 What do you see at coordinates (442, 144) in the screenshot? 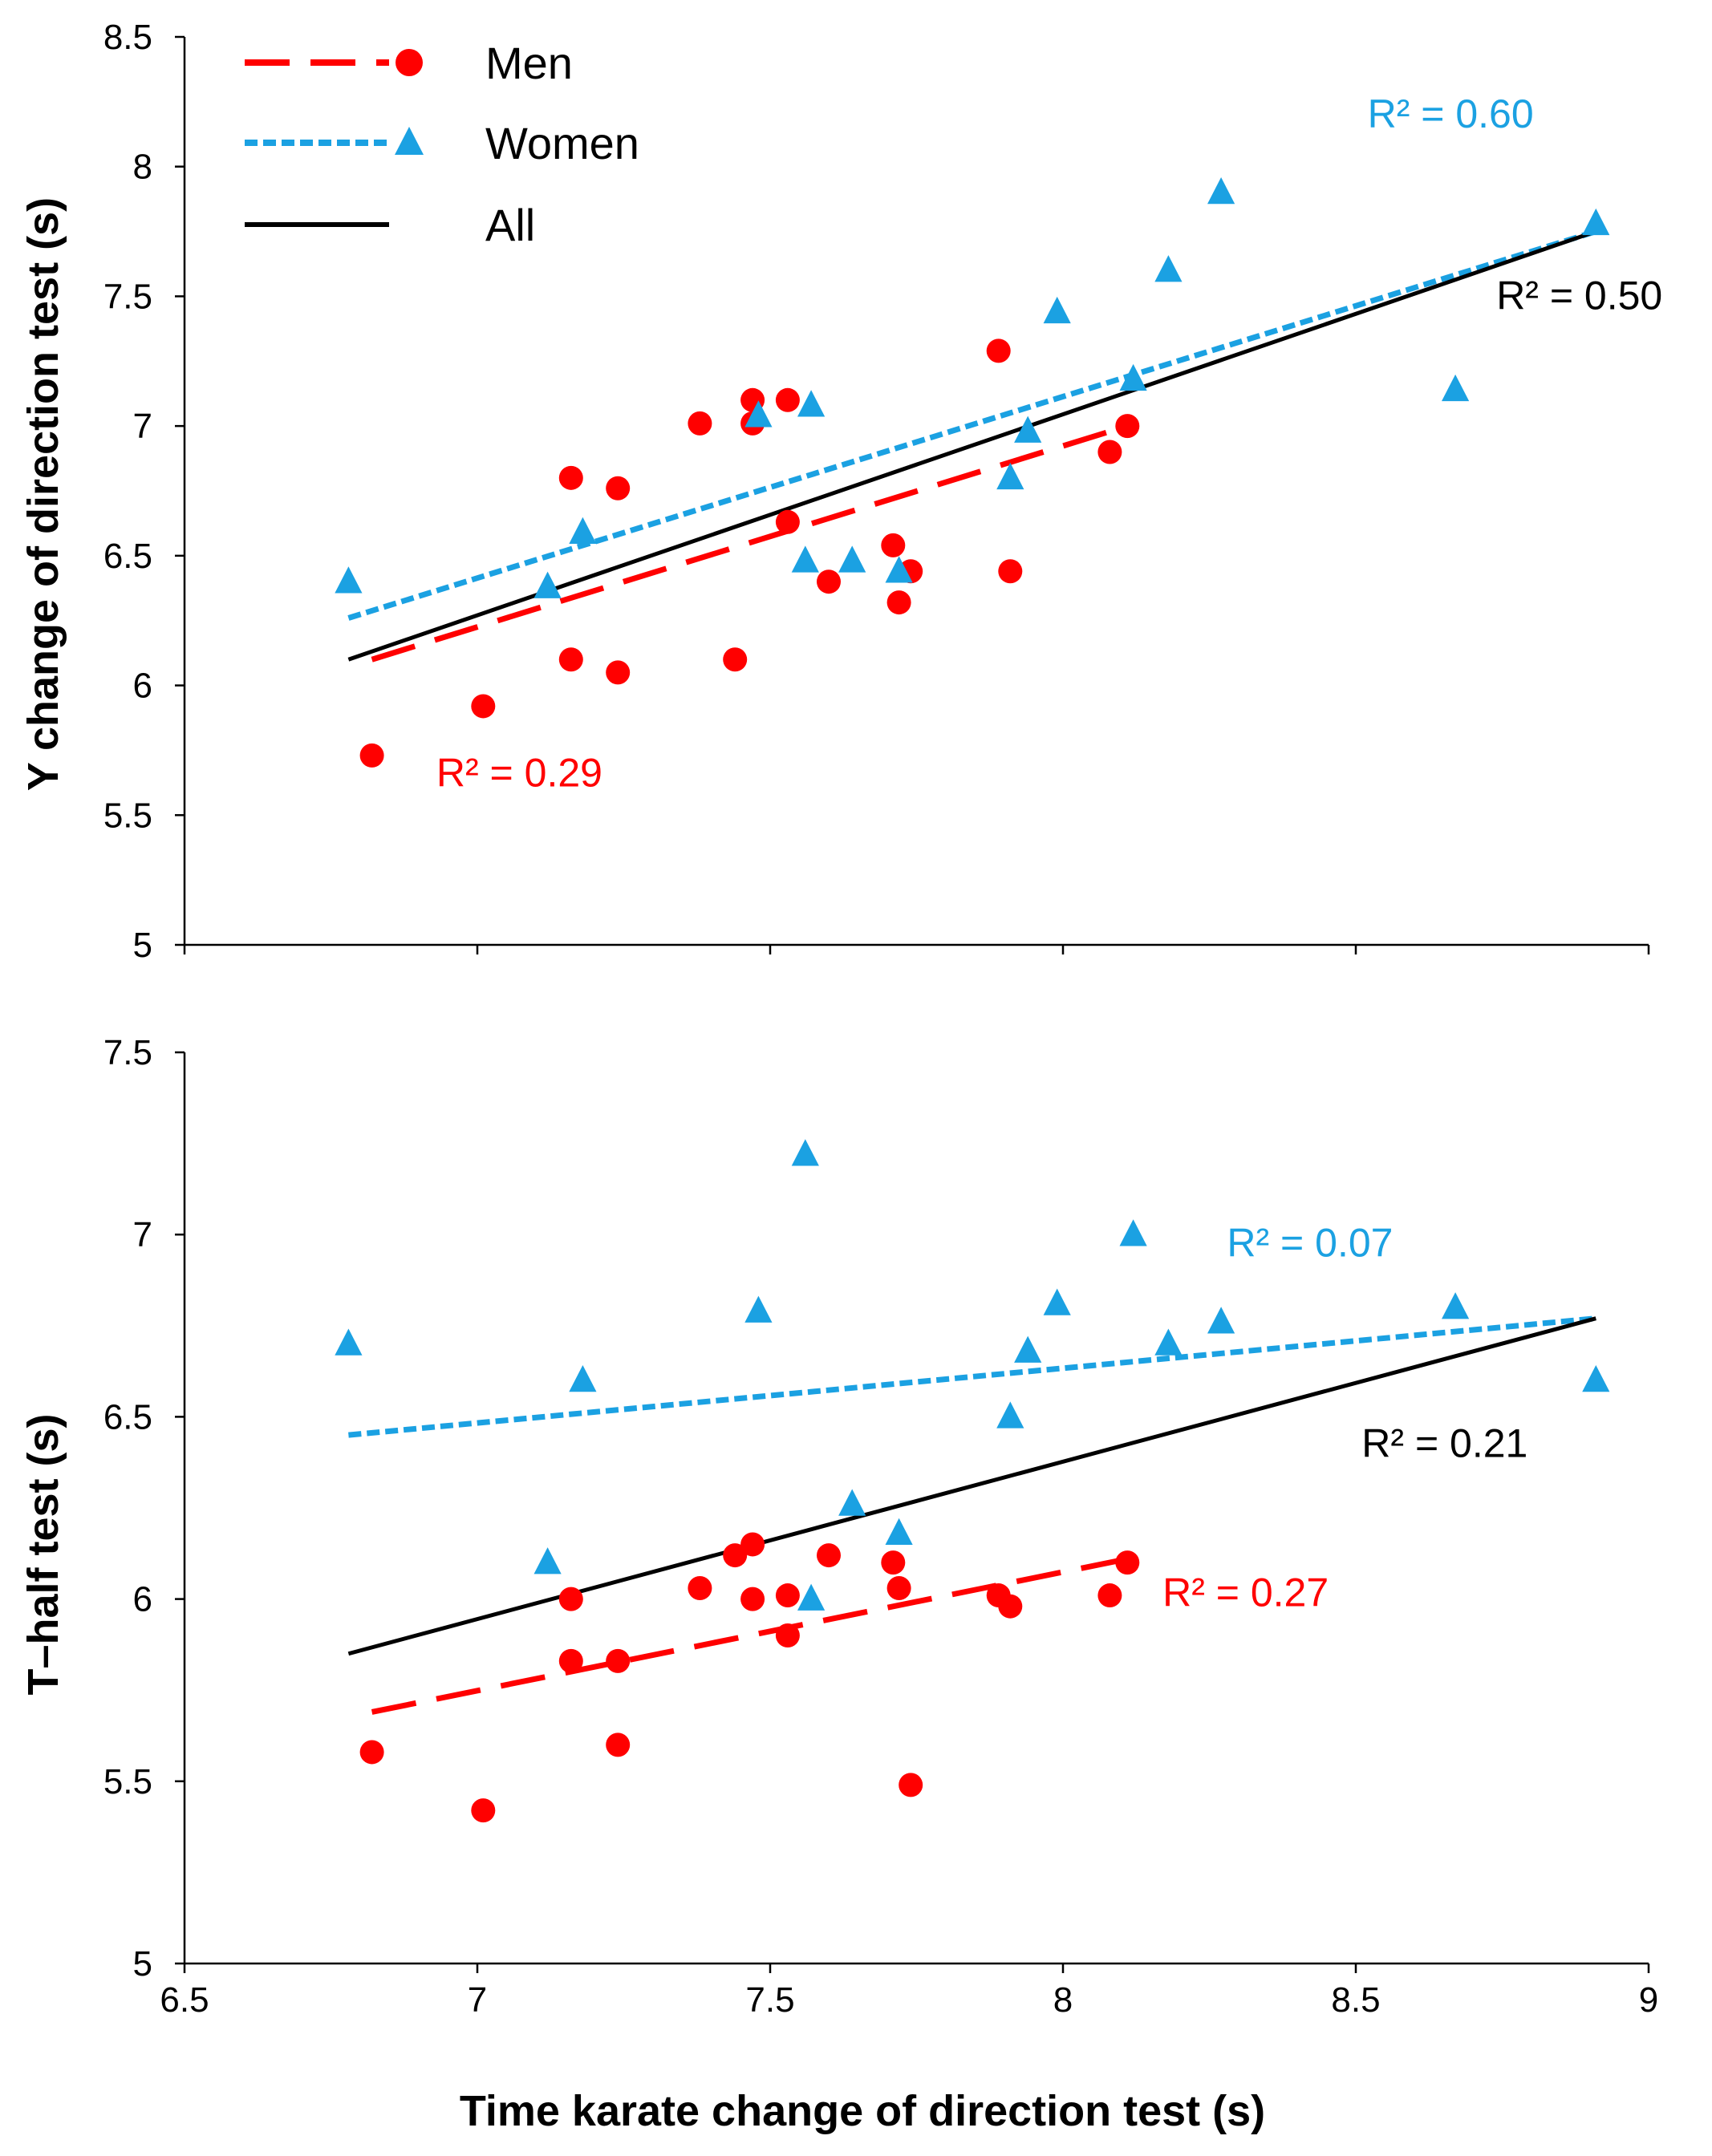
I see `legend: Men Women All` at bounding box center [442, 144].